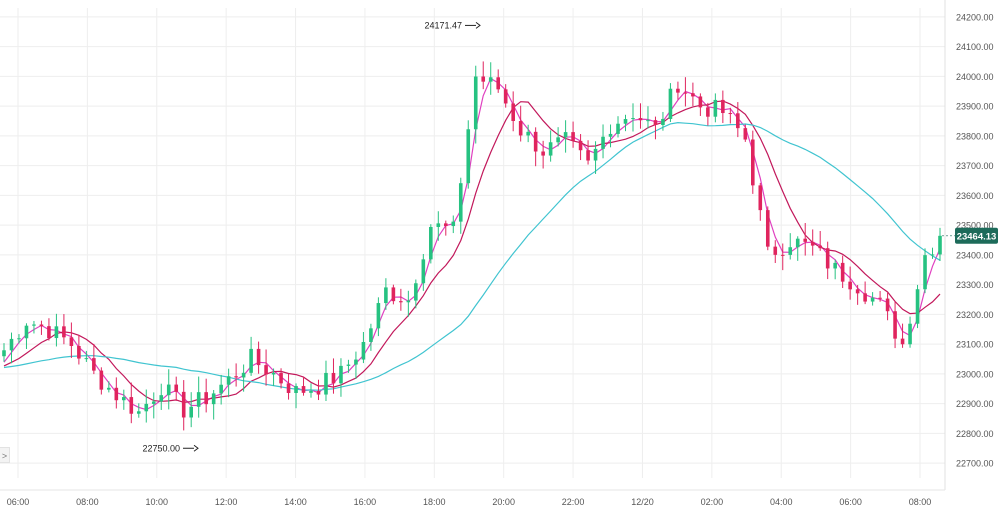 The width and height of the screenshot is (1000, 518). What do you see at coordinates (196, 448) in the screenshot?
I see `low-annotation-arrowhead` at bounding box center [196, 448].